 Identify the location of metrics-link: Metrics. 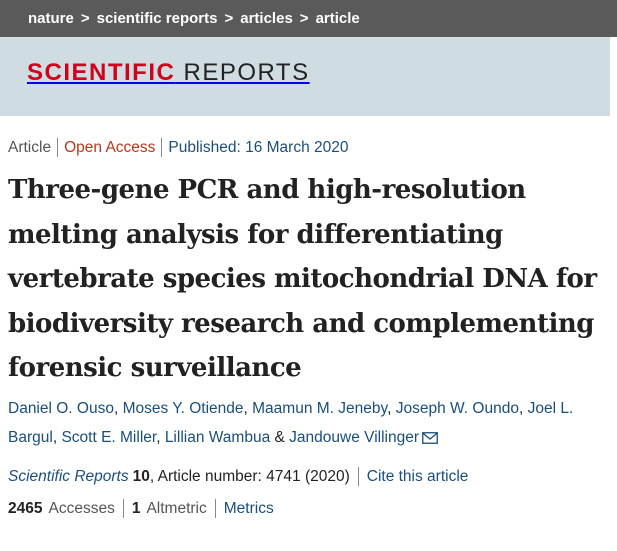
(248, 508).